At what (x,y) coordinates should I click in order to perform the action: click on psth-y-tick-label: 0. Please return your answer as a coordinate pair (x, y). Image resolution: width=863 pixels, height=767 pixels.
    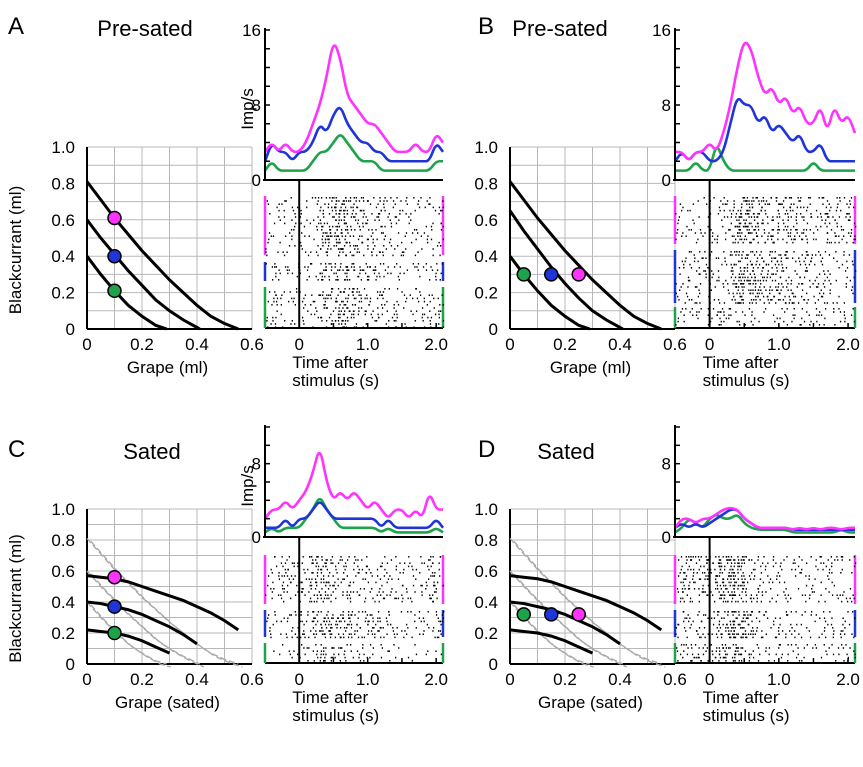
    Looking at the image, I should click on (666, 537).